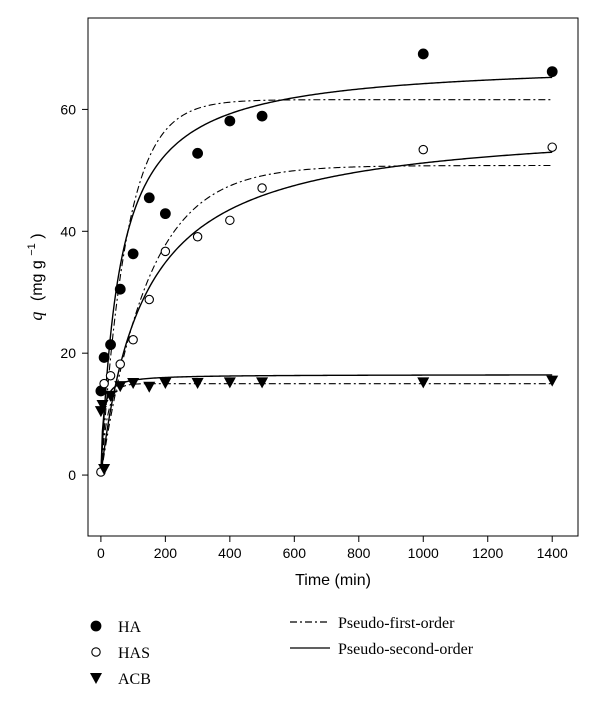 The width and height of the screenshot is (600, 707). Describe the element at coordinates (166, 553) in the screenshot. I see `x-tick-label: 200` at that location.